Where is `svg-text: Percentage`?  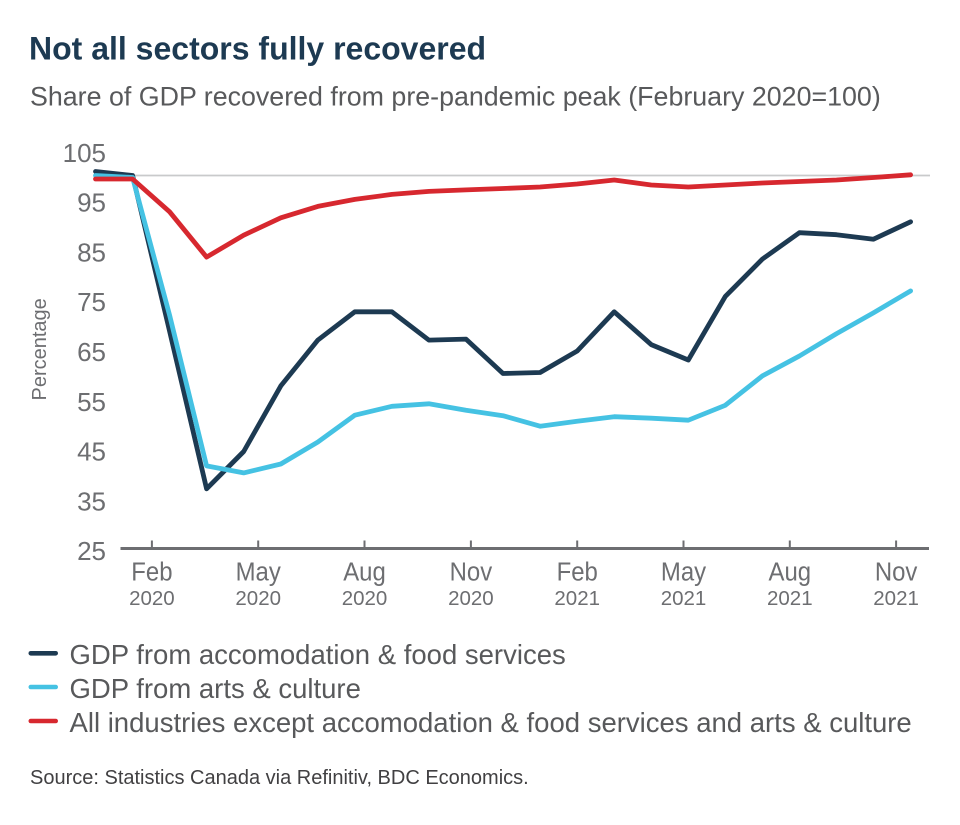
svg-text: Percentage is located at coordinates (40, 349).